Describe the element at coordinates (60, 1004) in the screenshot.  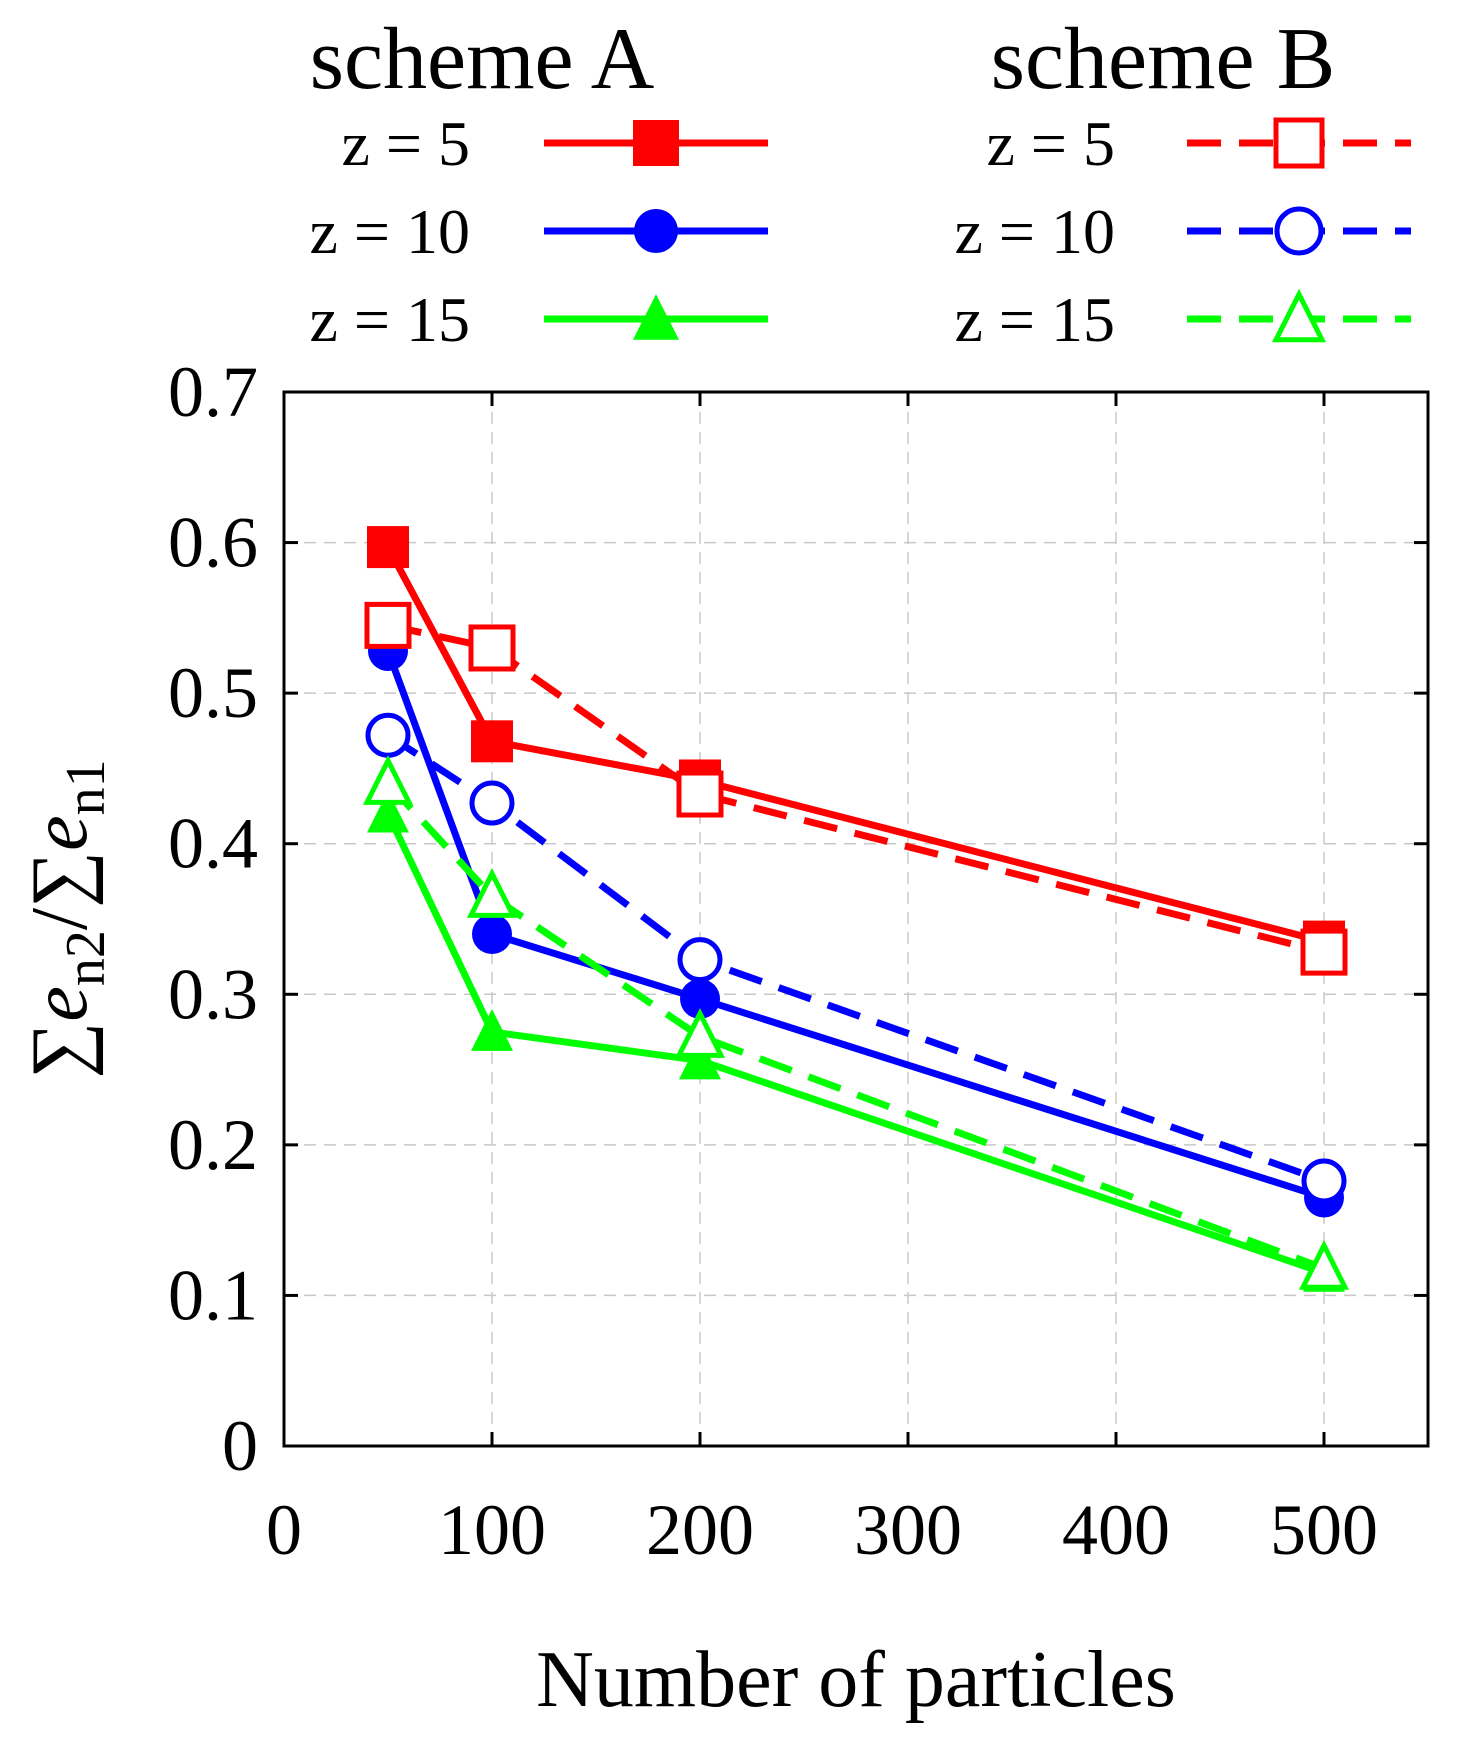
I see `y-title-e-1: e` at that location.